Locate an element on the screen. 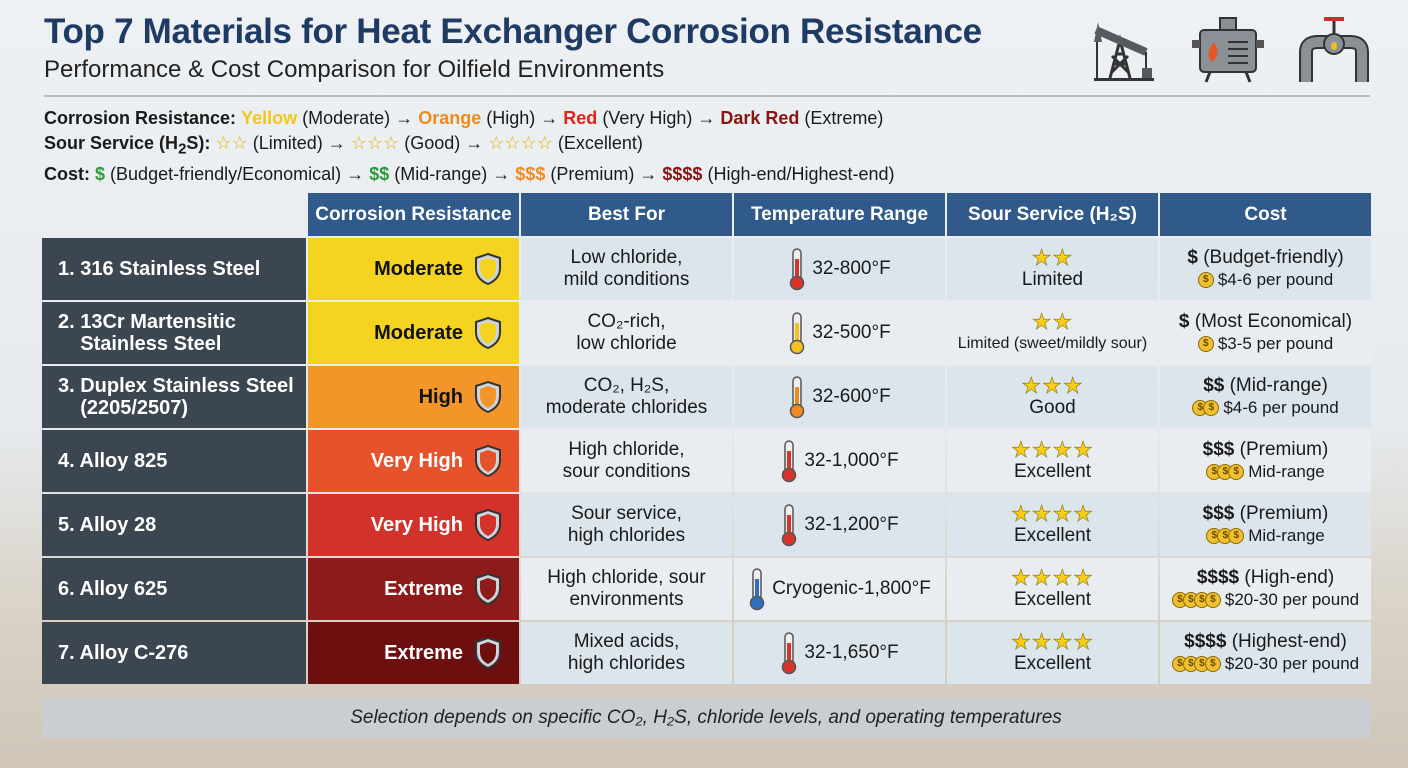 The image size is (1408, 768). legend-level: (Good) is located at coordinates (432, 143).